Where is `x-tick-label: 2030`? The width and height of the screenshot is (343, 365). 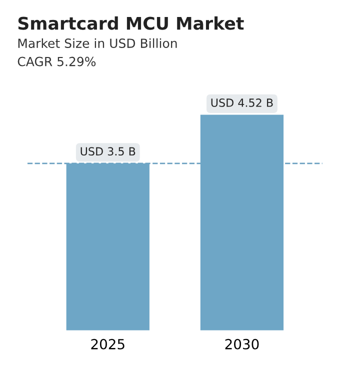 x-tick-label: 2030 is located at coordinates (242, 344).